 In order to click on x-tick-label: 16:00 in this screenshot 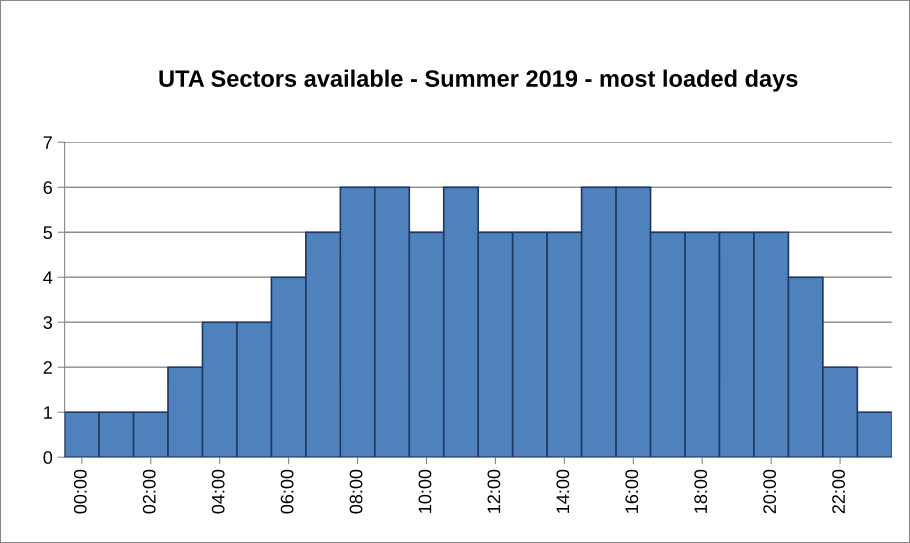, I will do `click(631, 491)`.